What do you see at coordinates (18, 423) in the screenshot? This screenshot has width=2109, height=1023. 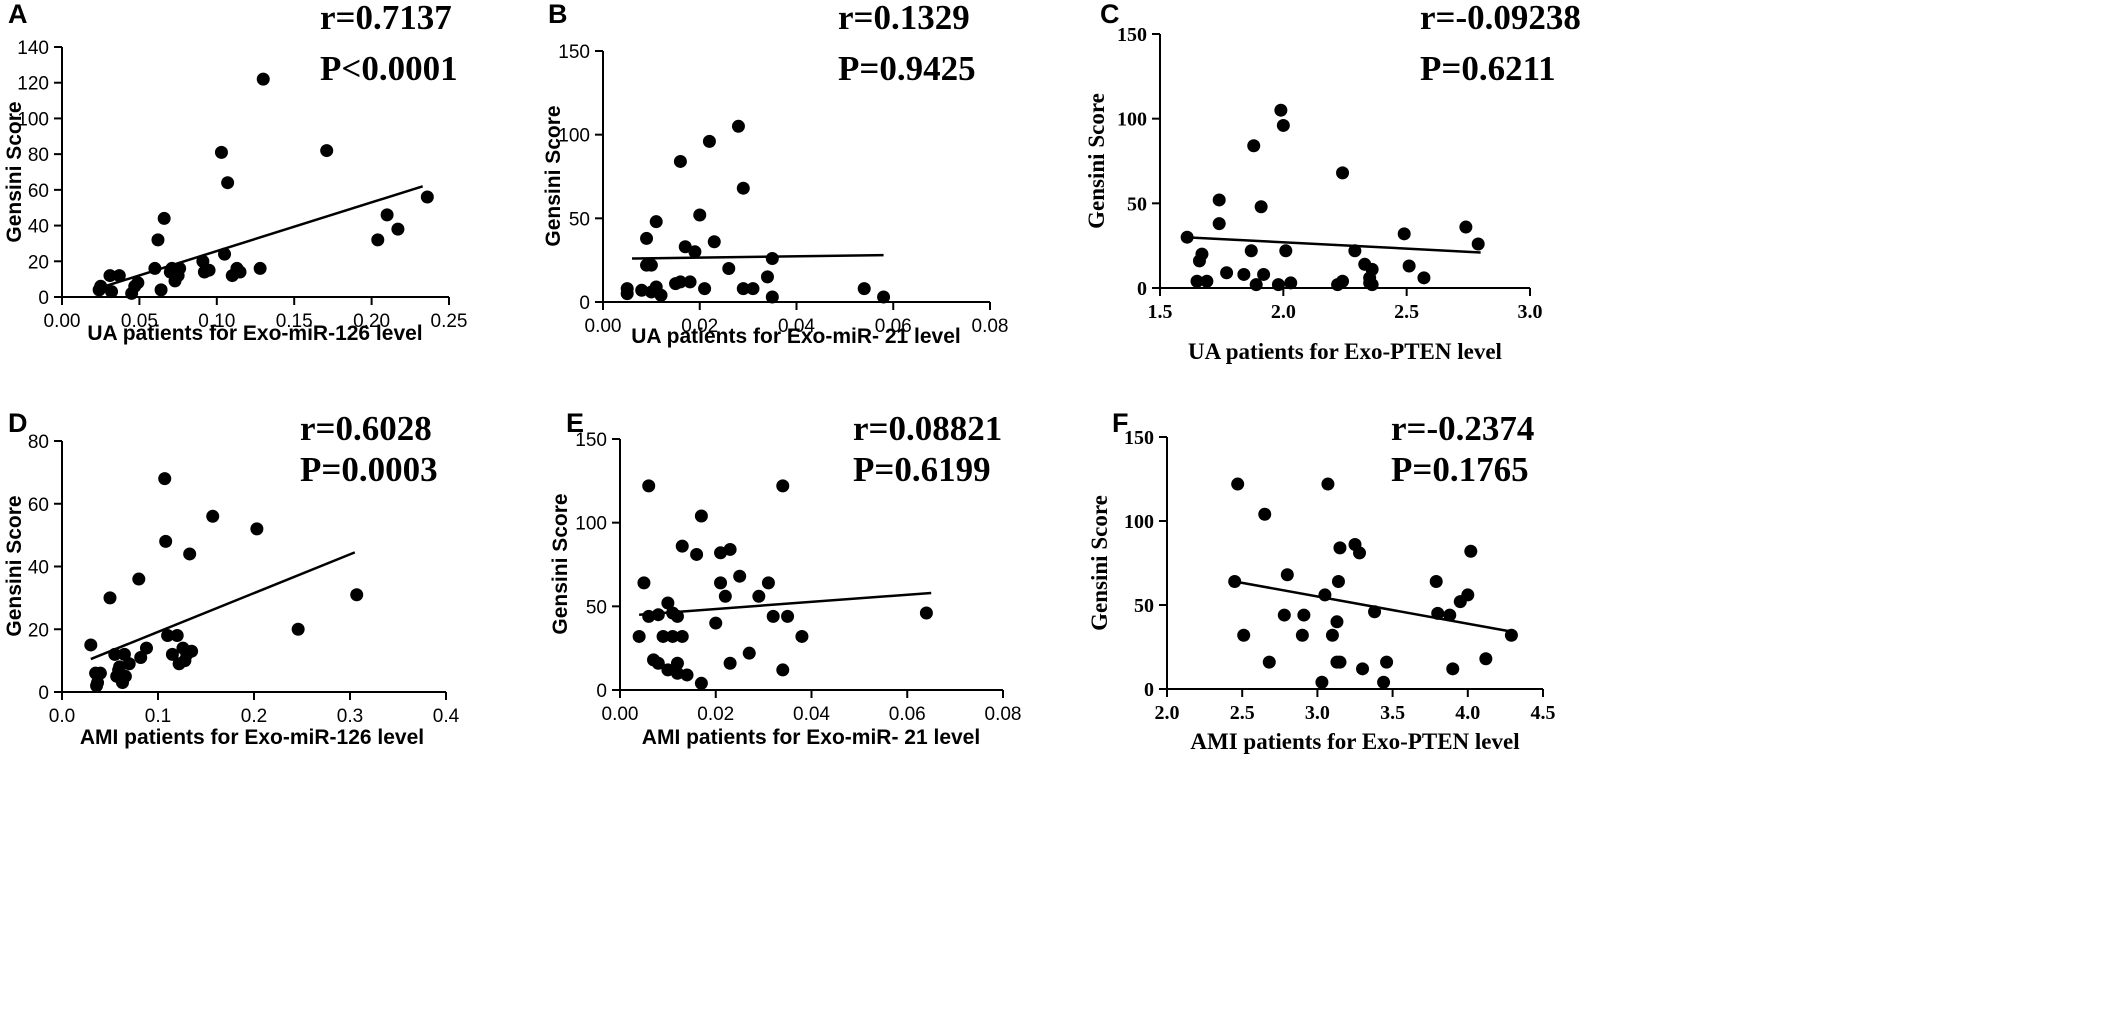 I see `panel-letter: D` at bounding box center [18, 423].